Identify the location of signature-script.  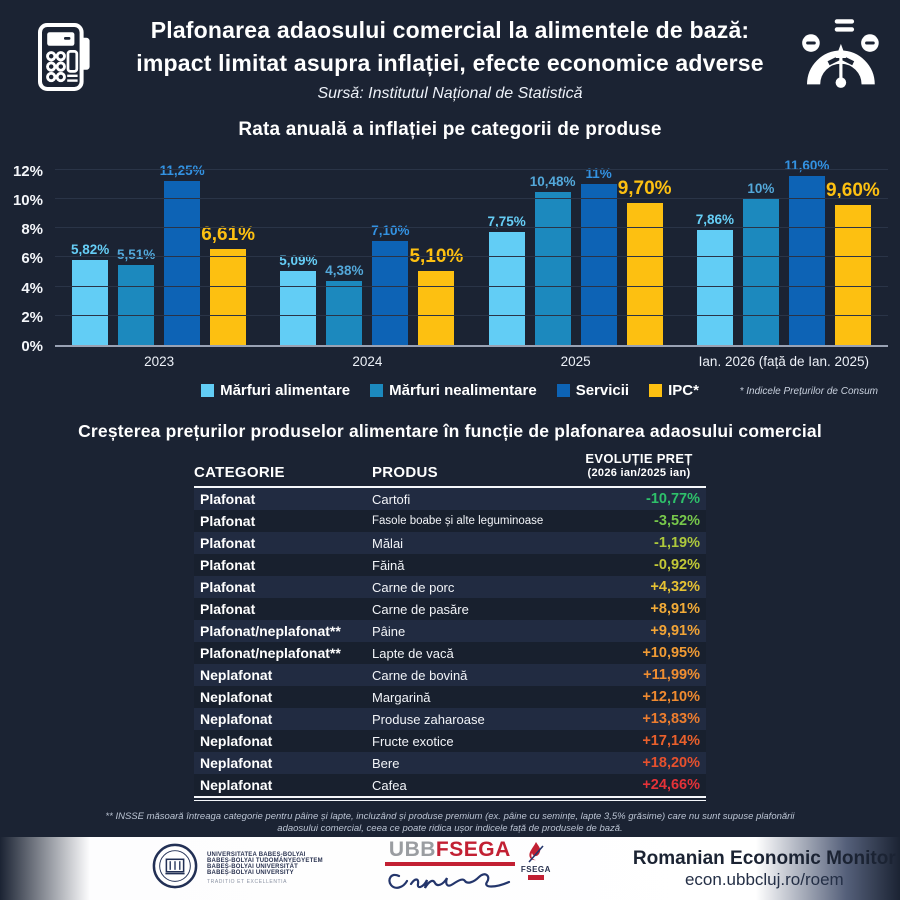
(450, 883).